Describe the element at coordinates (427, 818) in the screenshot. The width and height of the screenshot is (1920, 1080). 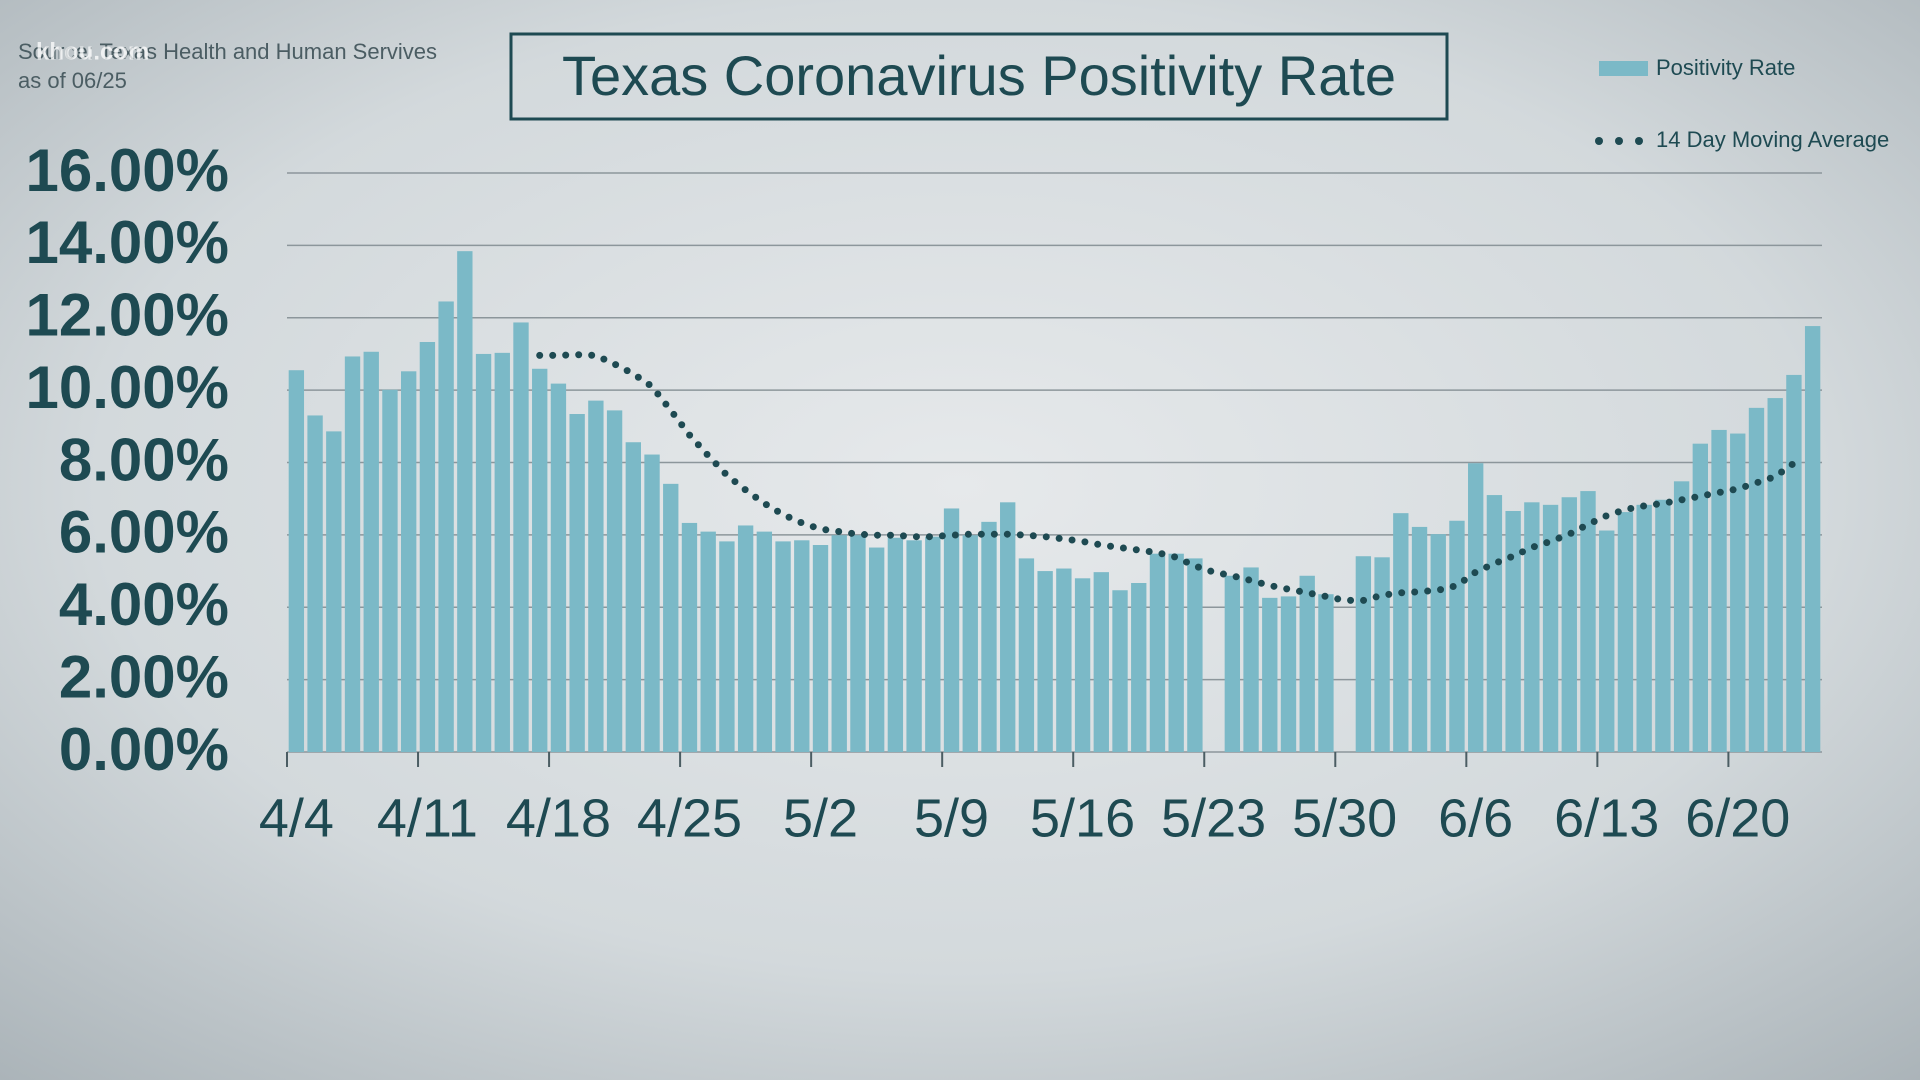
I see `x-tick-label: 4/11` at that location.